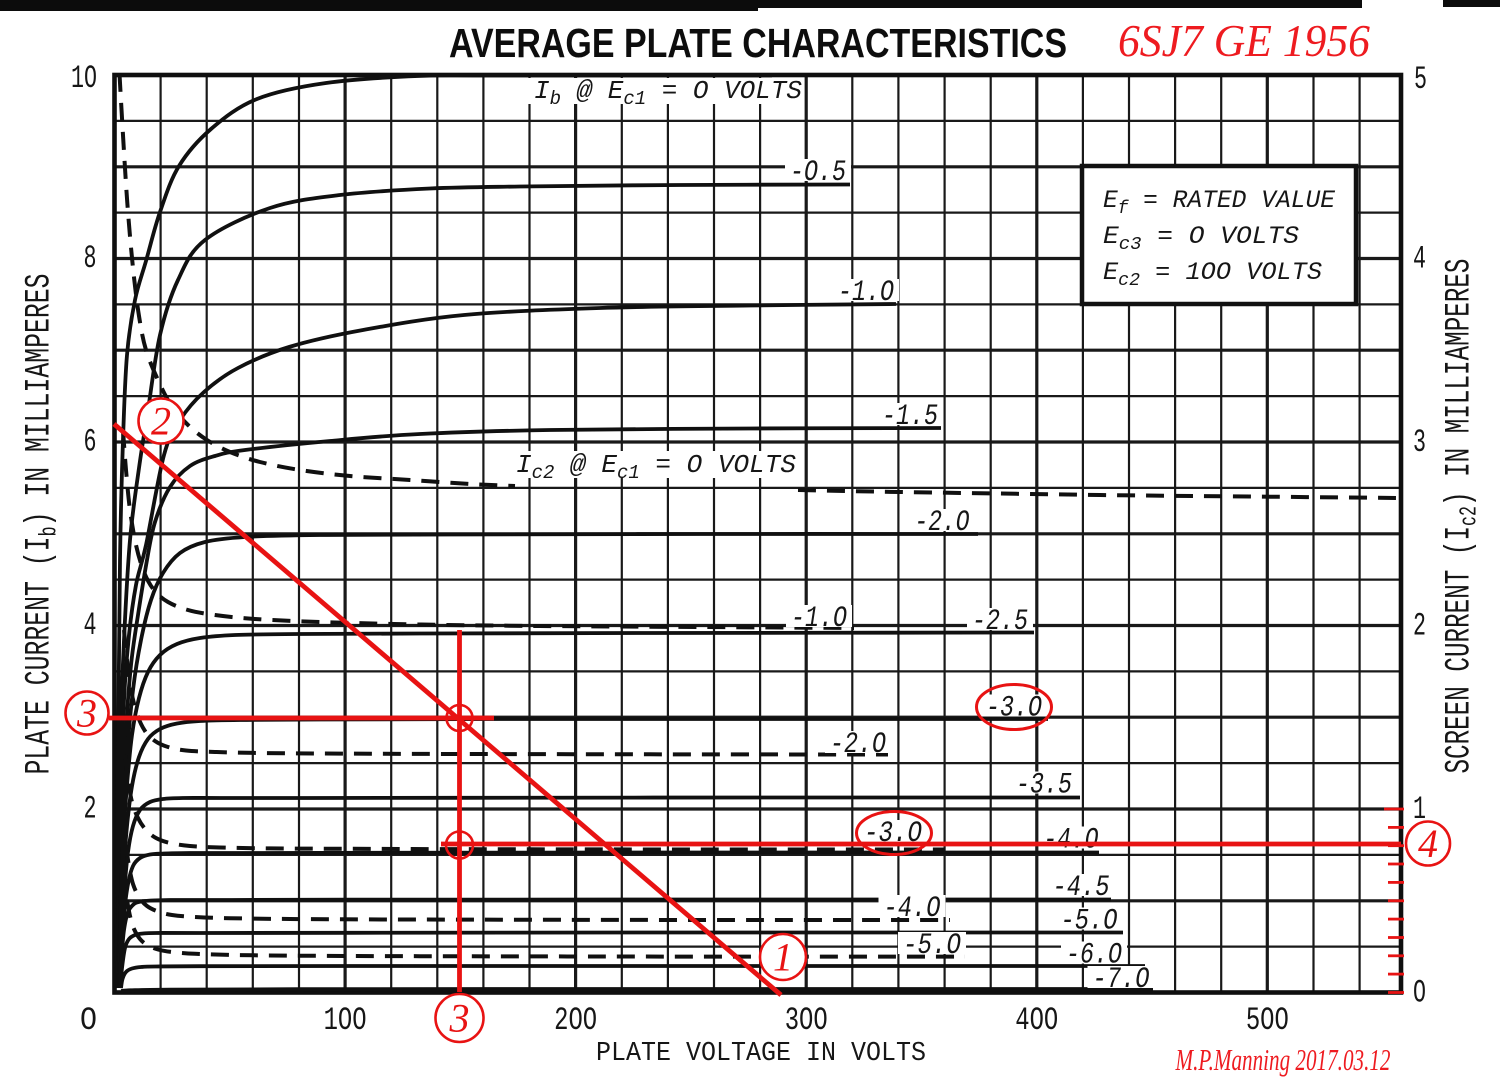 The height and width of the screenshot is (1086, 1500). What do you see at coordinates (758, 43) in the screenshot?
I see `svg-text: AVERAGE PLATE CHARACTERISTICS` at bounding box center [758, 43].